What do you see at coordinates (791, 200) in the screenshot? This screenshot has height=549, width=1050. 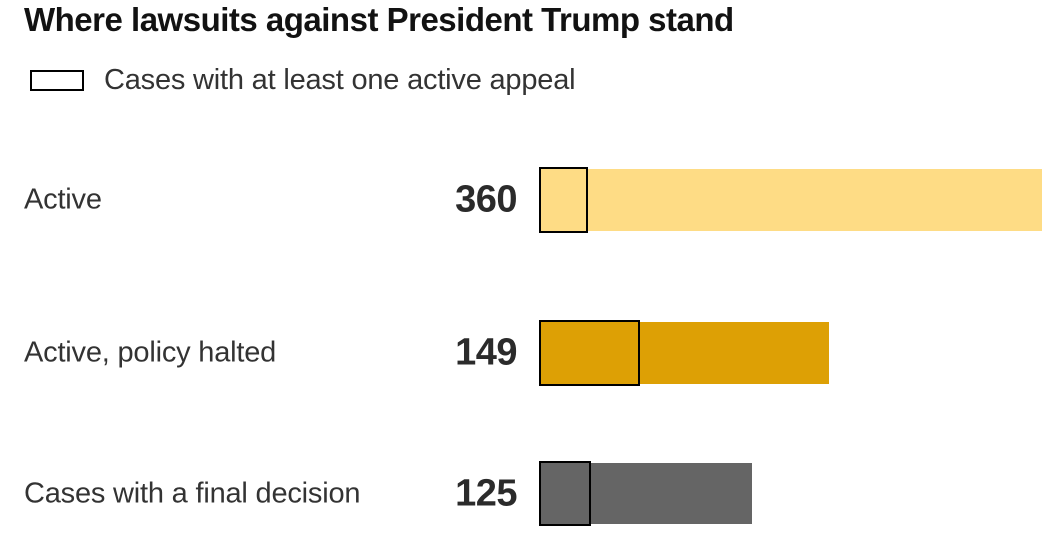 I see `bar-active` at bounding box center [791, 200].